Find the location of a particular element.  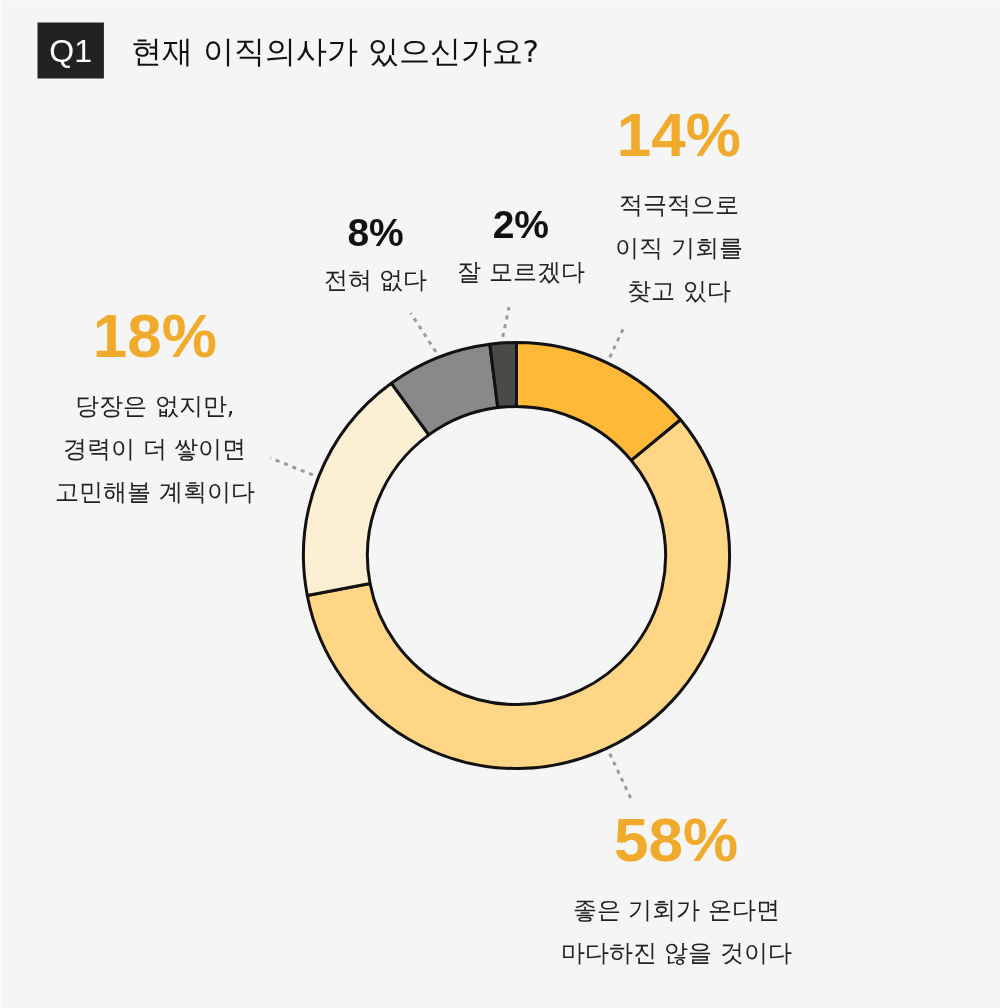

slice-label: 좋은 기회가 온다면 마다하진 않을 것이다 is located at coordinates (676, 932).